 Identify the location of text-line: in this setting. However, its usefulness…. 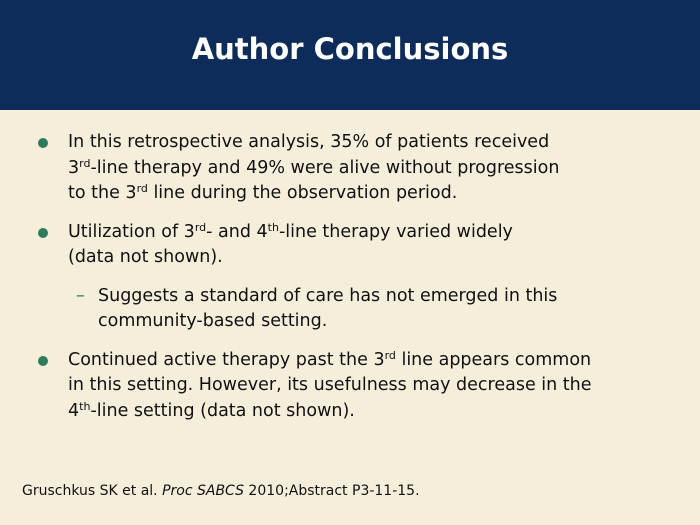
(350, 386).